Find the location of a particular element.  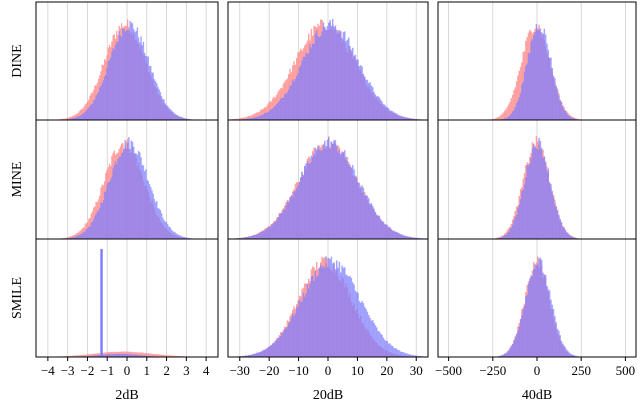

panel-mine-2db is located at coordinates (127, 179).